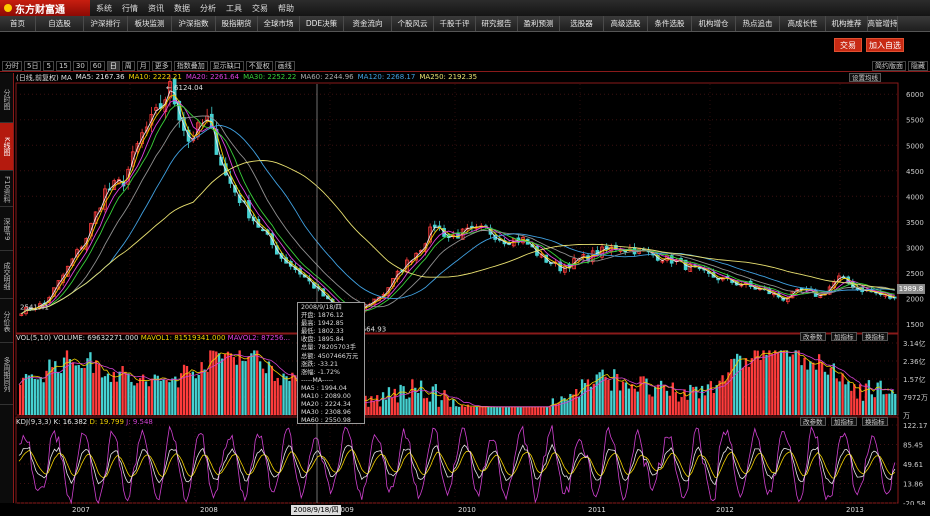  What do you see at coordinates (279, 23) in the screenshot?
I see `nav-item: 全球市场` at bounding box center [279, 23].